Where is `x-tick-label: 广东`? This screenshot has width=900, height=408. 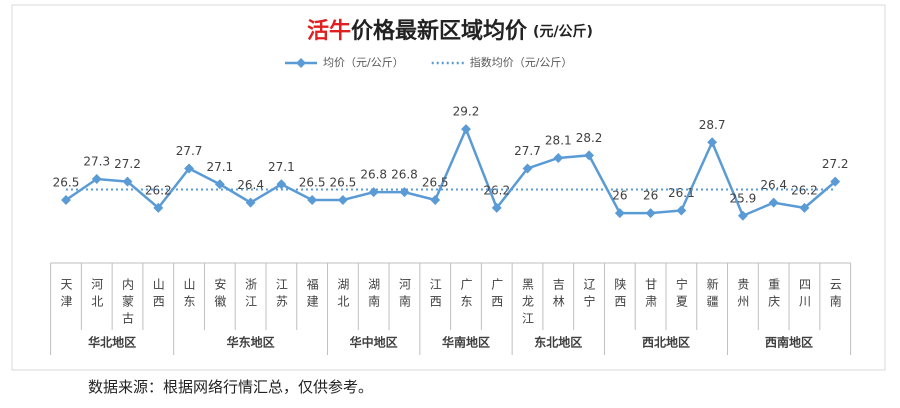
x-tick-label: 广东 is located at coordinates (466, 295).